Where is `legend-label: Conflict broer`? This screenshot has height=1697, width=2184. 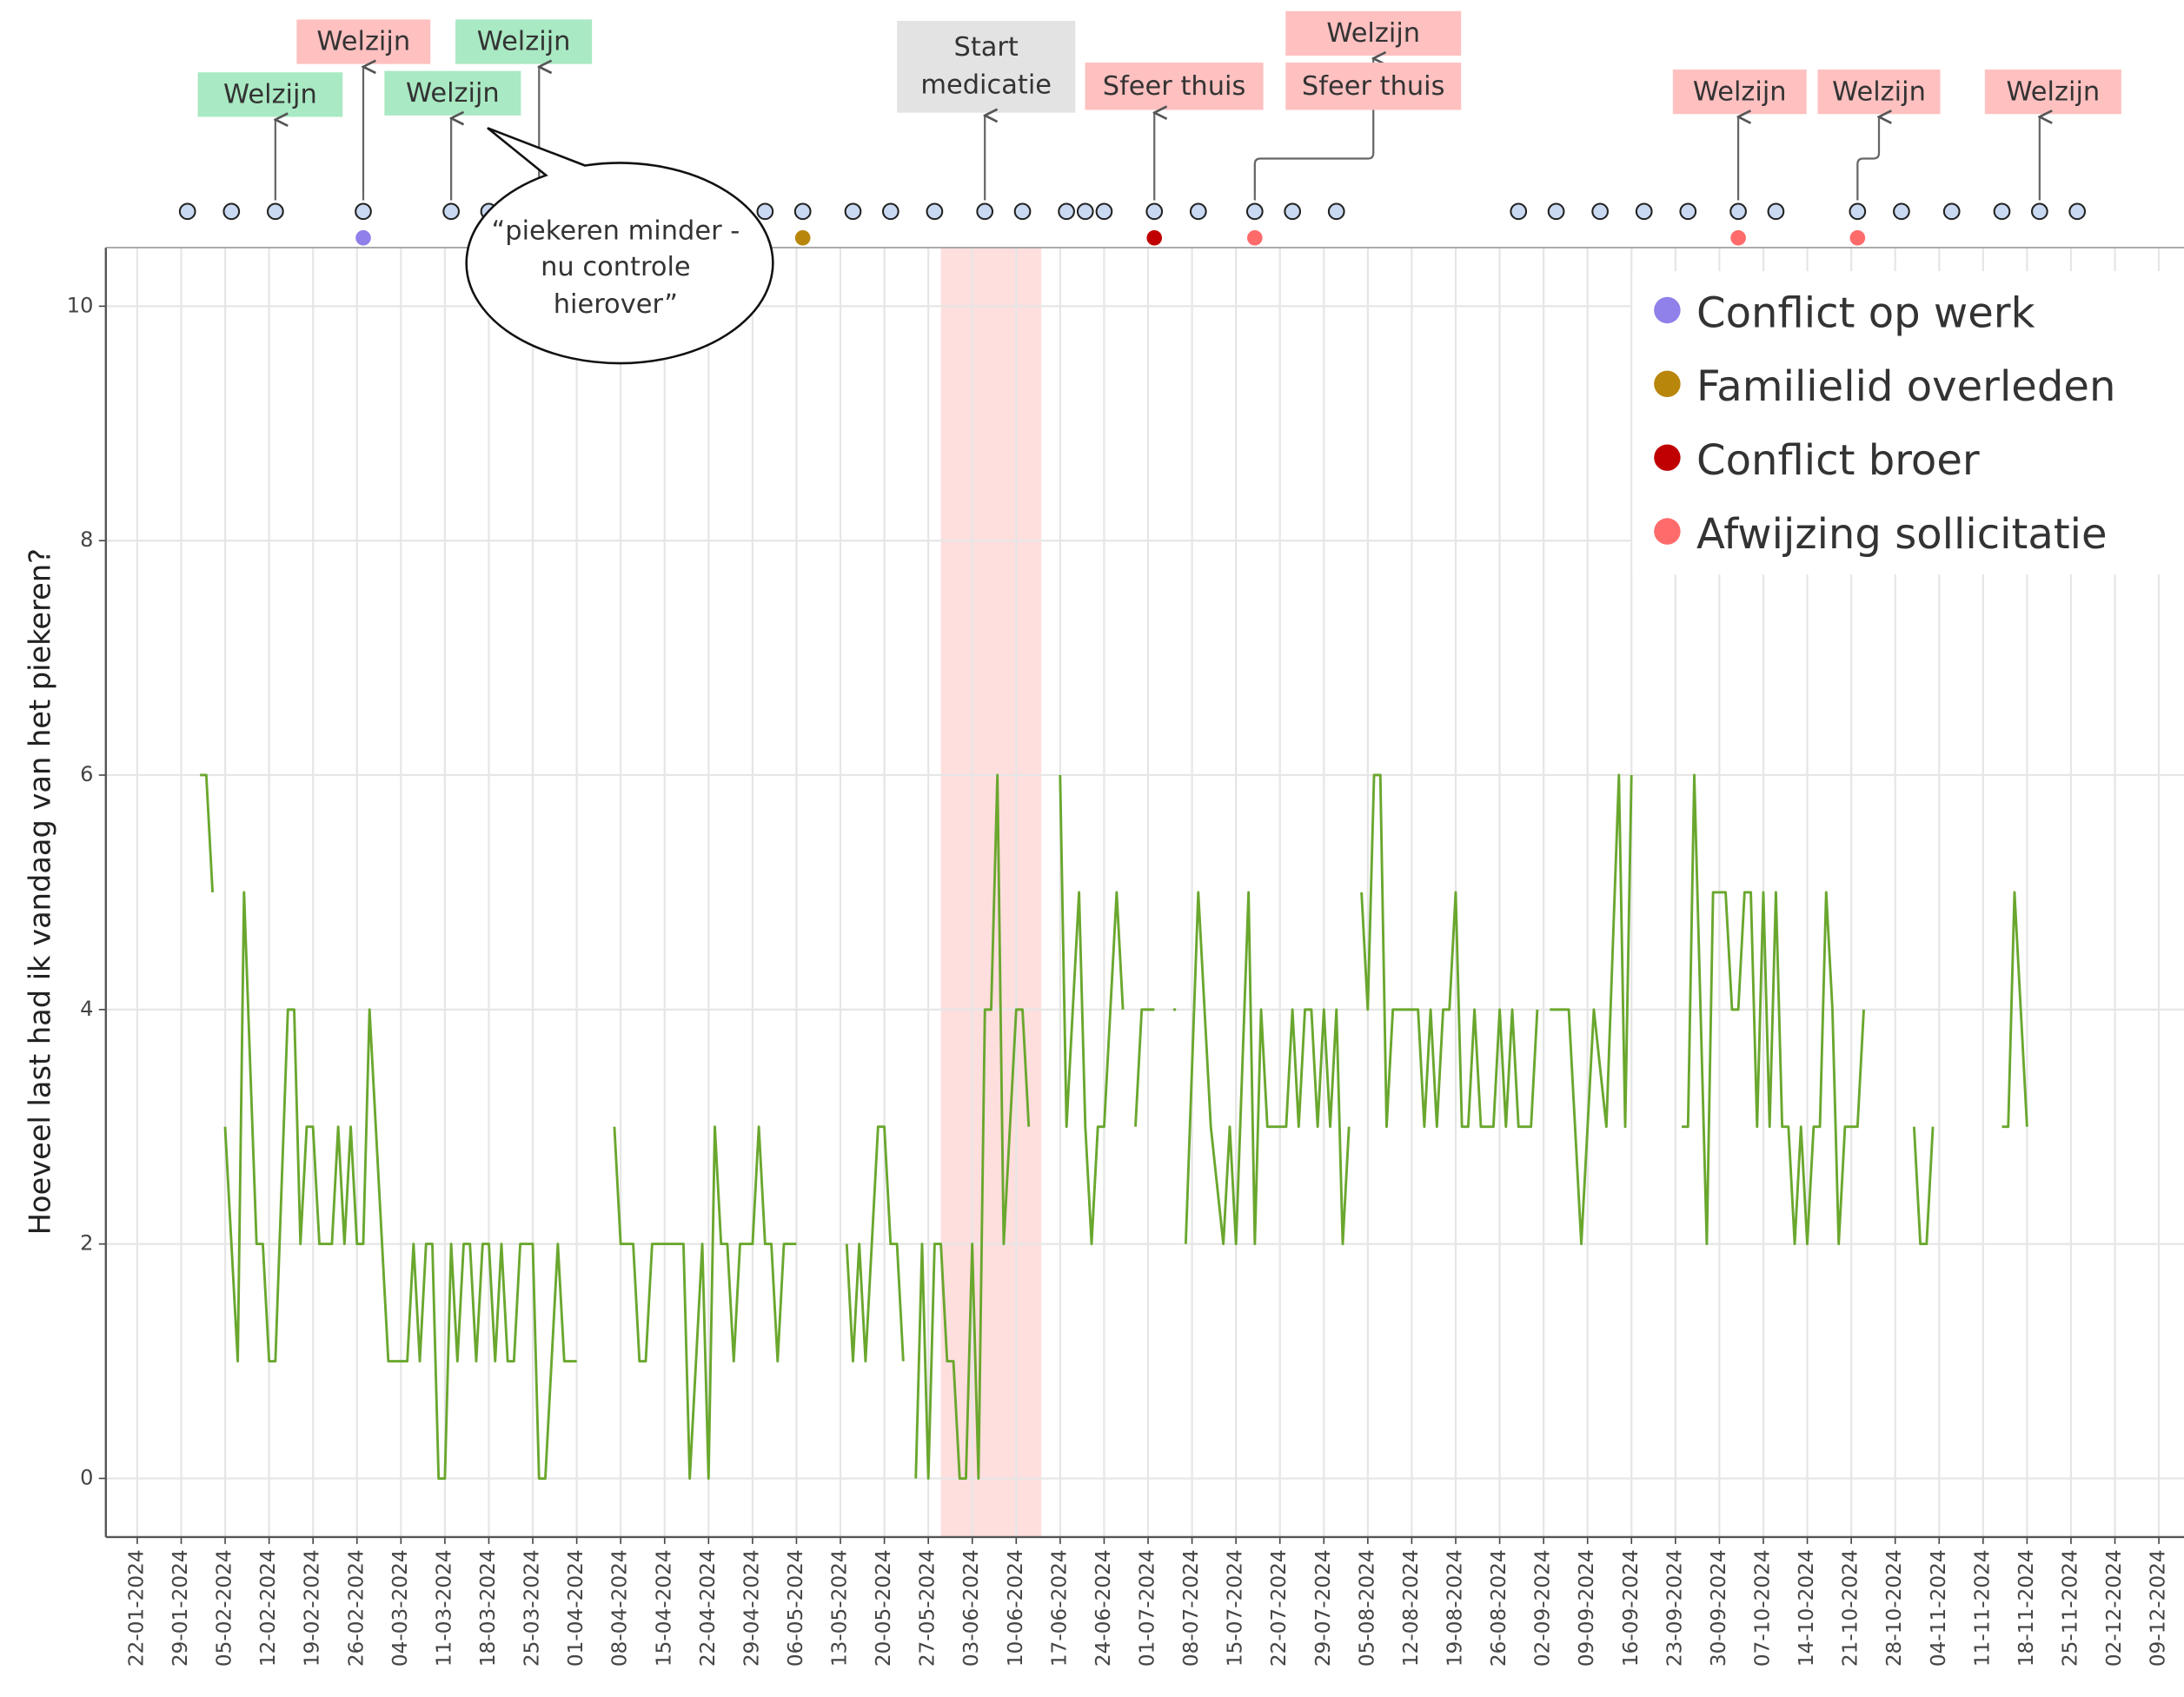
legend-label: Conflict broer is located at coordinates (1838, 460).